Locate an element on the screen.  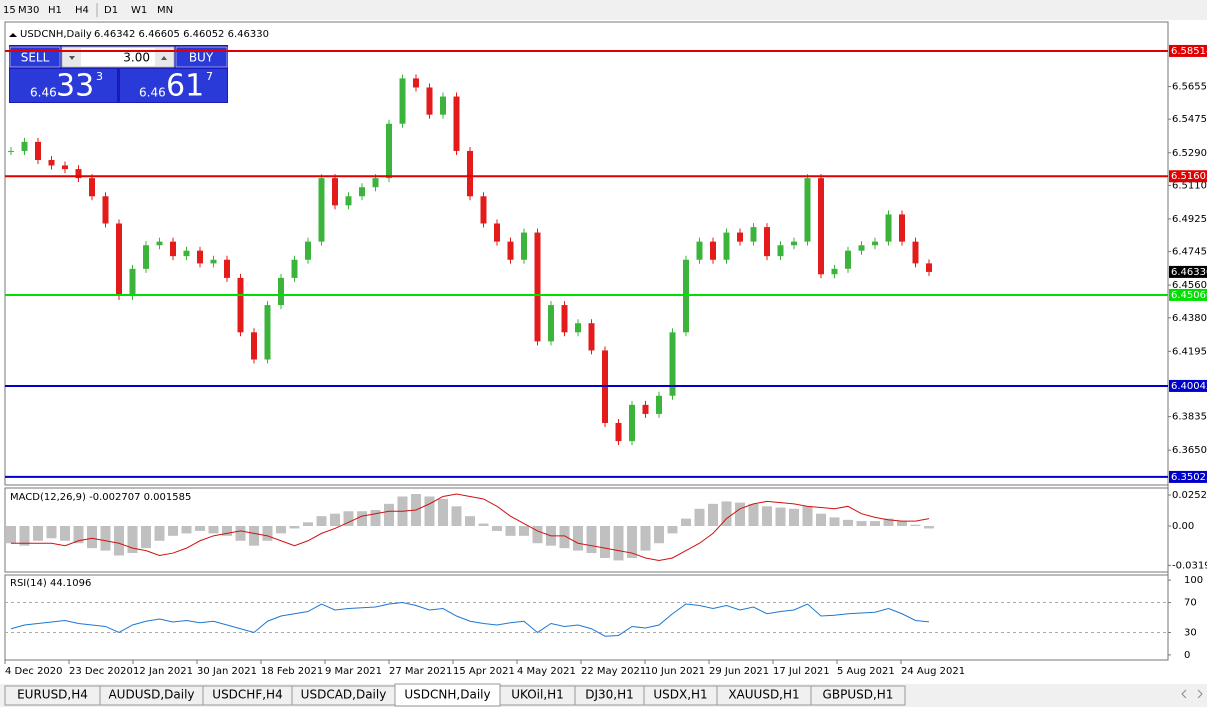
current-price-bg is located at coordinates (1188, 271).